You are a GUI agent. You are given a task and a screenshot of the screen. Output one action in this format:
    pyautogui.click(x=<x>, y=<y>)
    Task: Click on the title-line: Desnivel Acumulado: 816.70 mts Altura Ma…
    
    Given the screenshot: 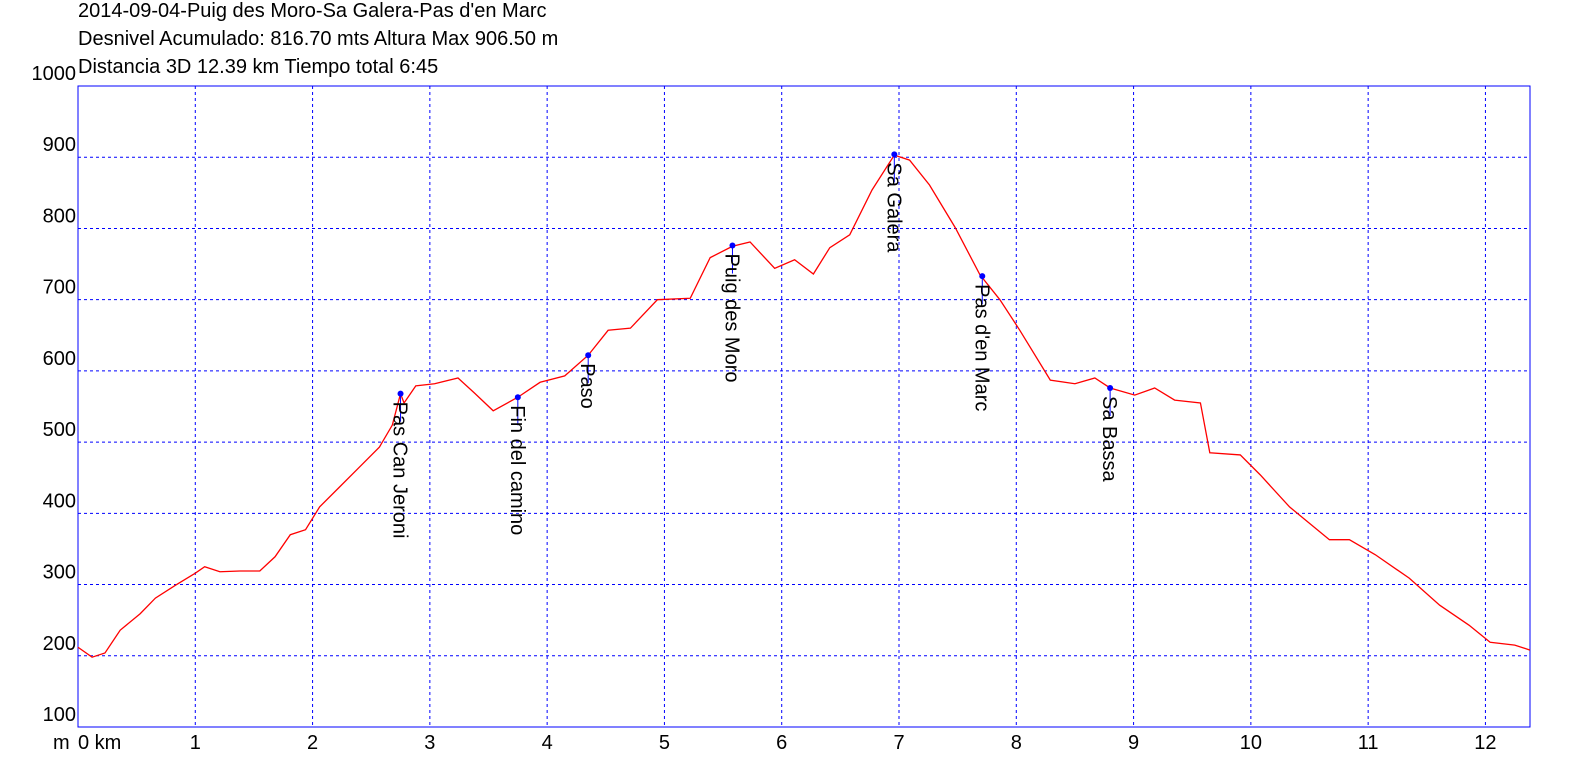 What is the action you would take?
    pyautogui.click(x=318, y=39)
    